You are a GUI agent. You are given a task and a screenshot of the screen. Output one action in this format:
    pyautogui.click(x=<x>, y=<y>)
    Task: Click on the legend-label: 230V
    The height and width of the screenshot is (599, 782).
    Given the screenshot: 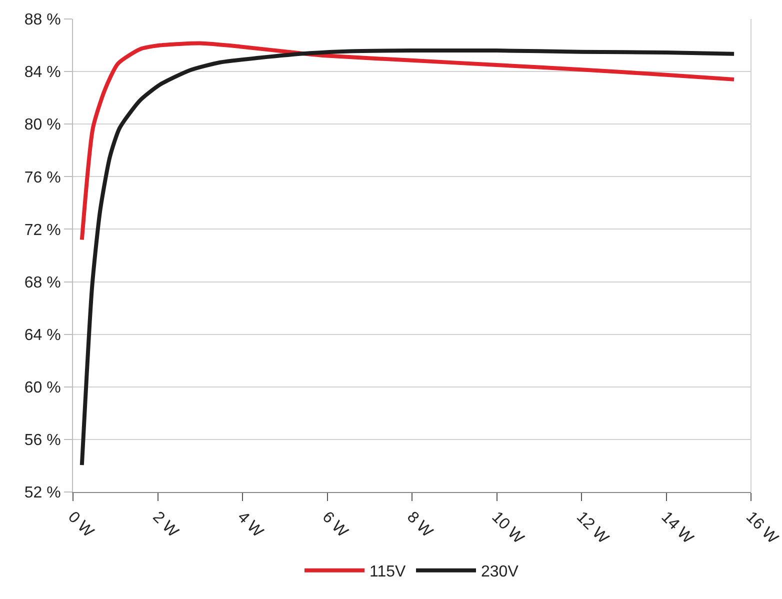 What is the action you would take?
    pyautogui.click(x=500, y=572)
    